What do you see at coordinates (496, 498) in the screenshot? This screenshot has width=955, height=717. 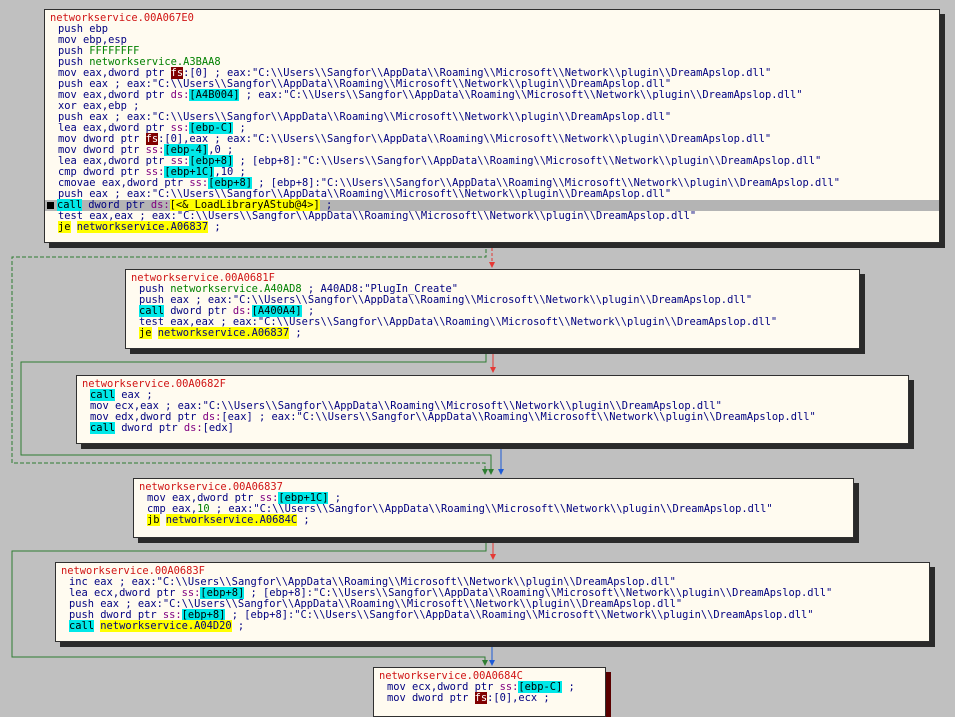 I see `instruction-line: mov eax,dword ptr ss:[ebp+1C] ;` at bounding box center [496, 498].